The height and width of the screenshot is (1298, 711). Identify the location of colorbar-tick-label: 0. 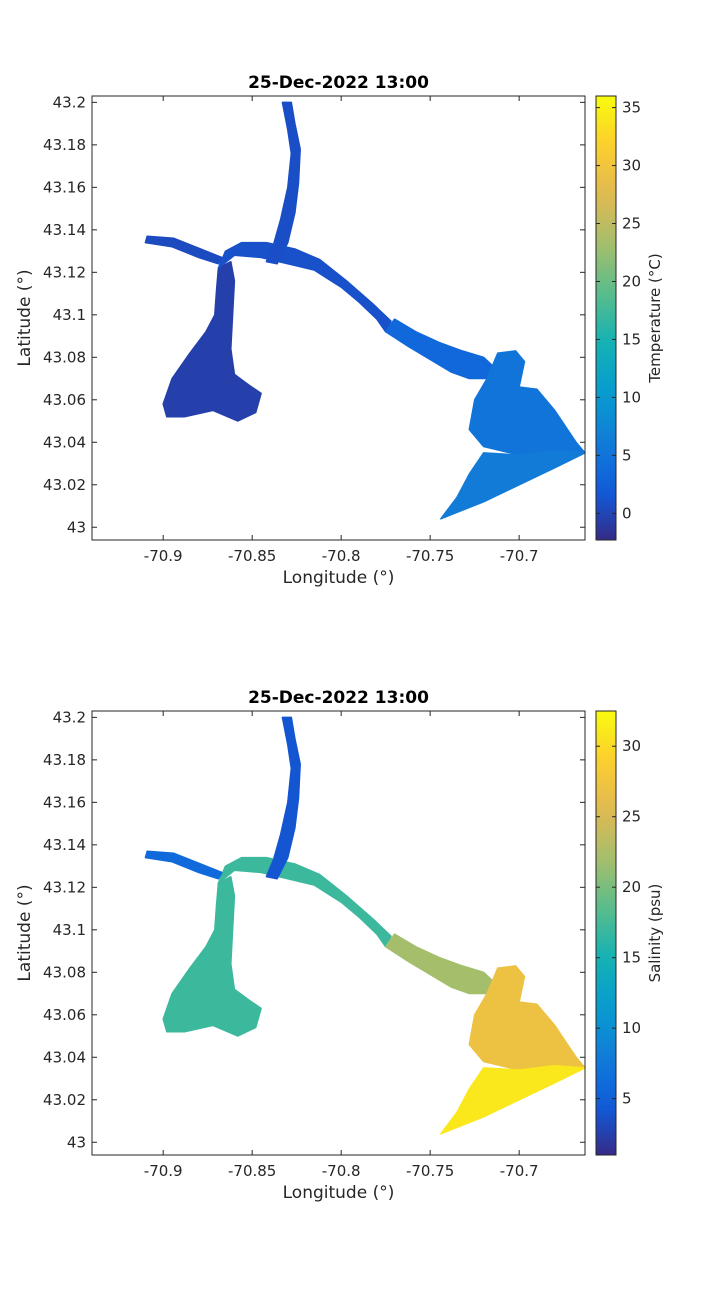
(627, 513).